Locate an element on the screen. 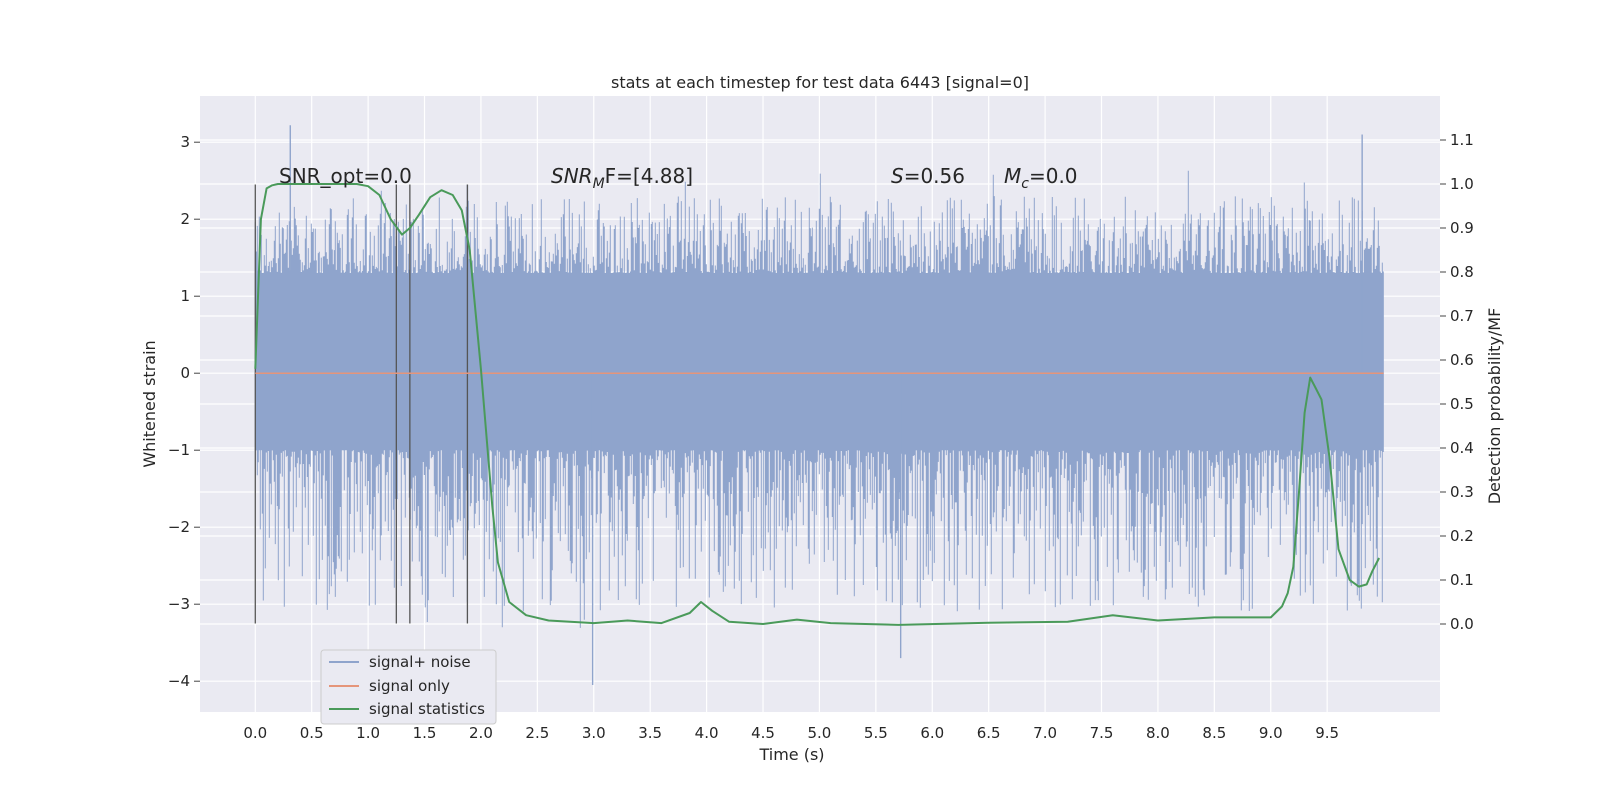 Image resolution: width=1600 pixels, height=805 pixels. annotation-snr-mf-base: SNR is located at coordinates (572, 176).